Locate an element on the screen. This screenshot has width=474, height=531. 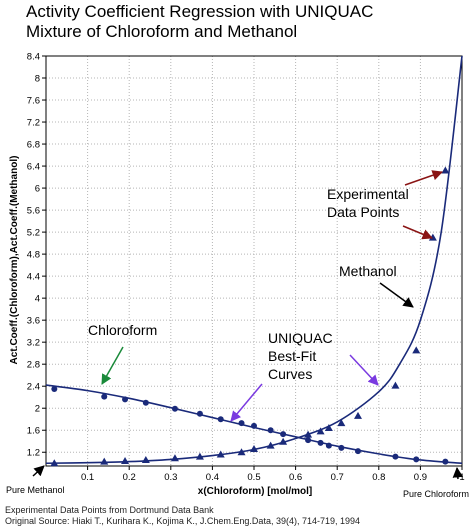
annotation-methanol: Methanol is located at coordinates (368, 271).